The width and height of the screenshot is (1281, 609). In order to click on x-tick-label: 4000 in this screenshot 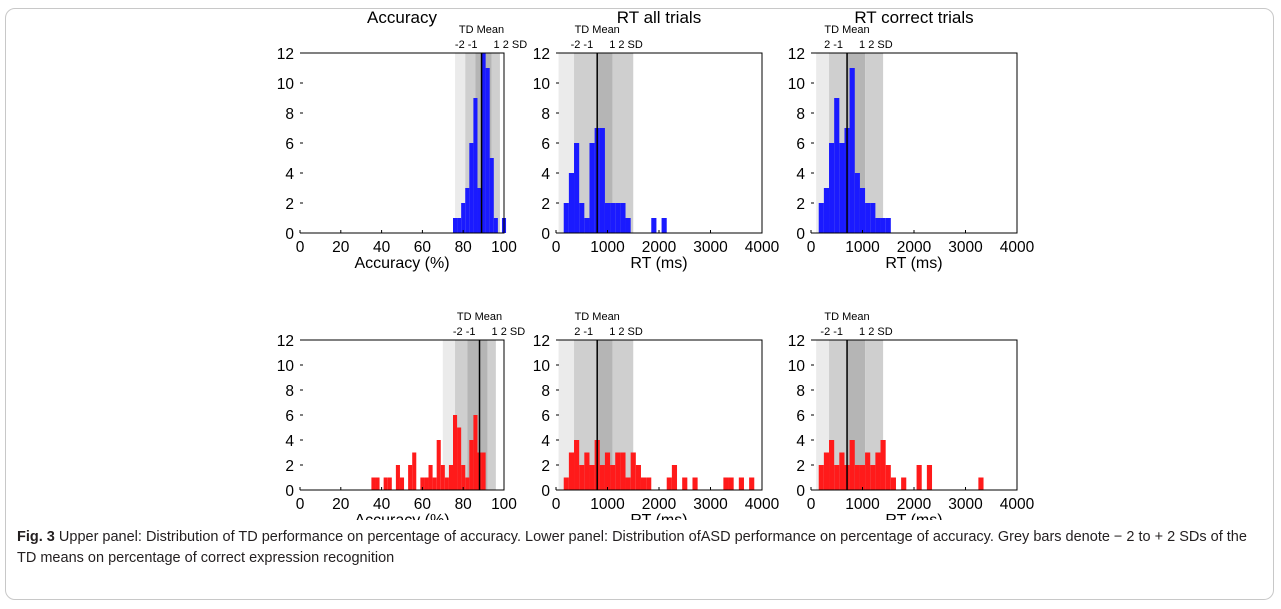, I will do `click(762, 247)`.